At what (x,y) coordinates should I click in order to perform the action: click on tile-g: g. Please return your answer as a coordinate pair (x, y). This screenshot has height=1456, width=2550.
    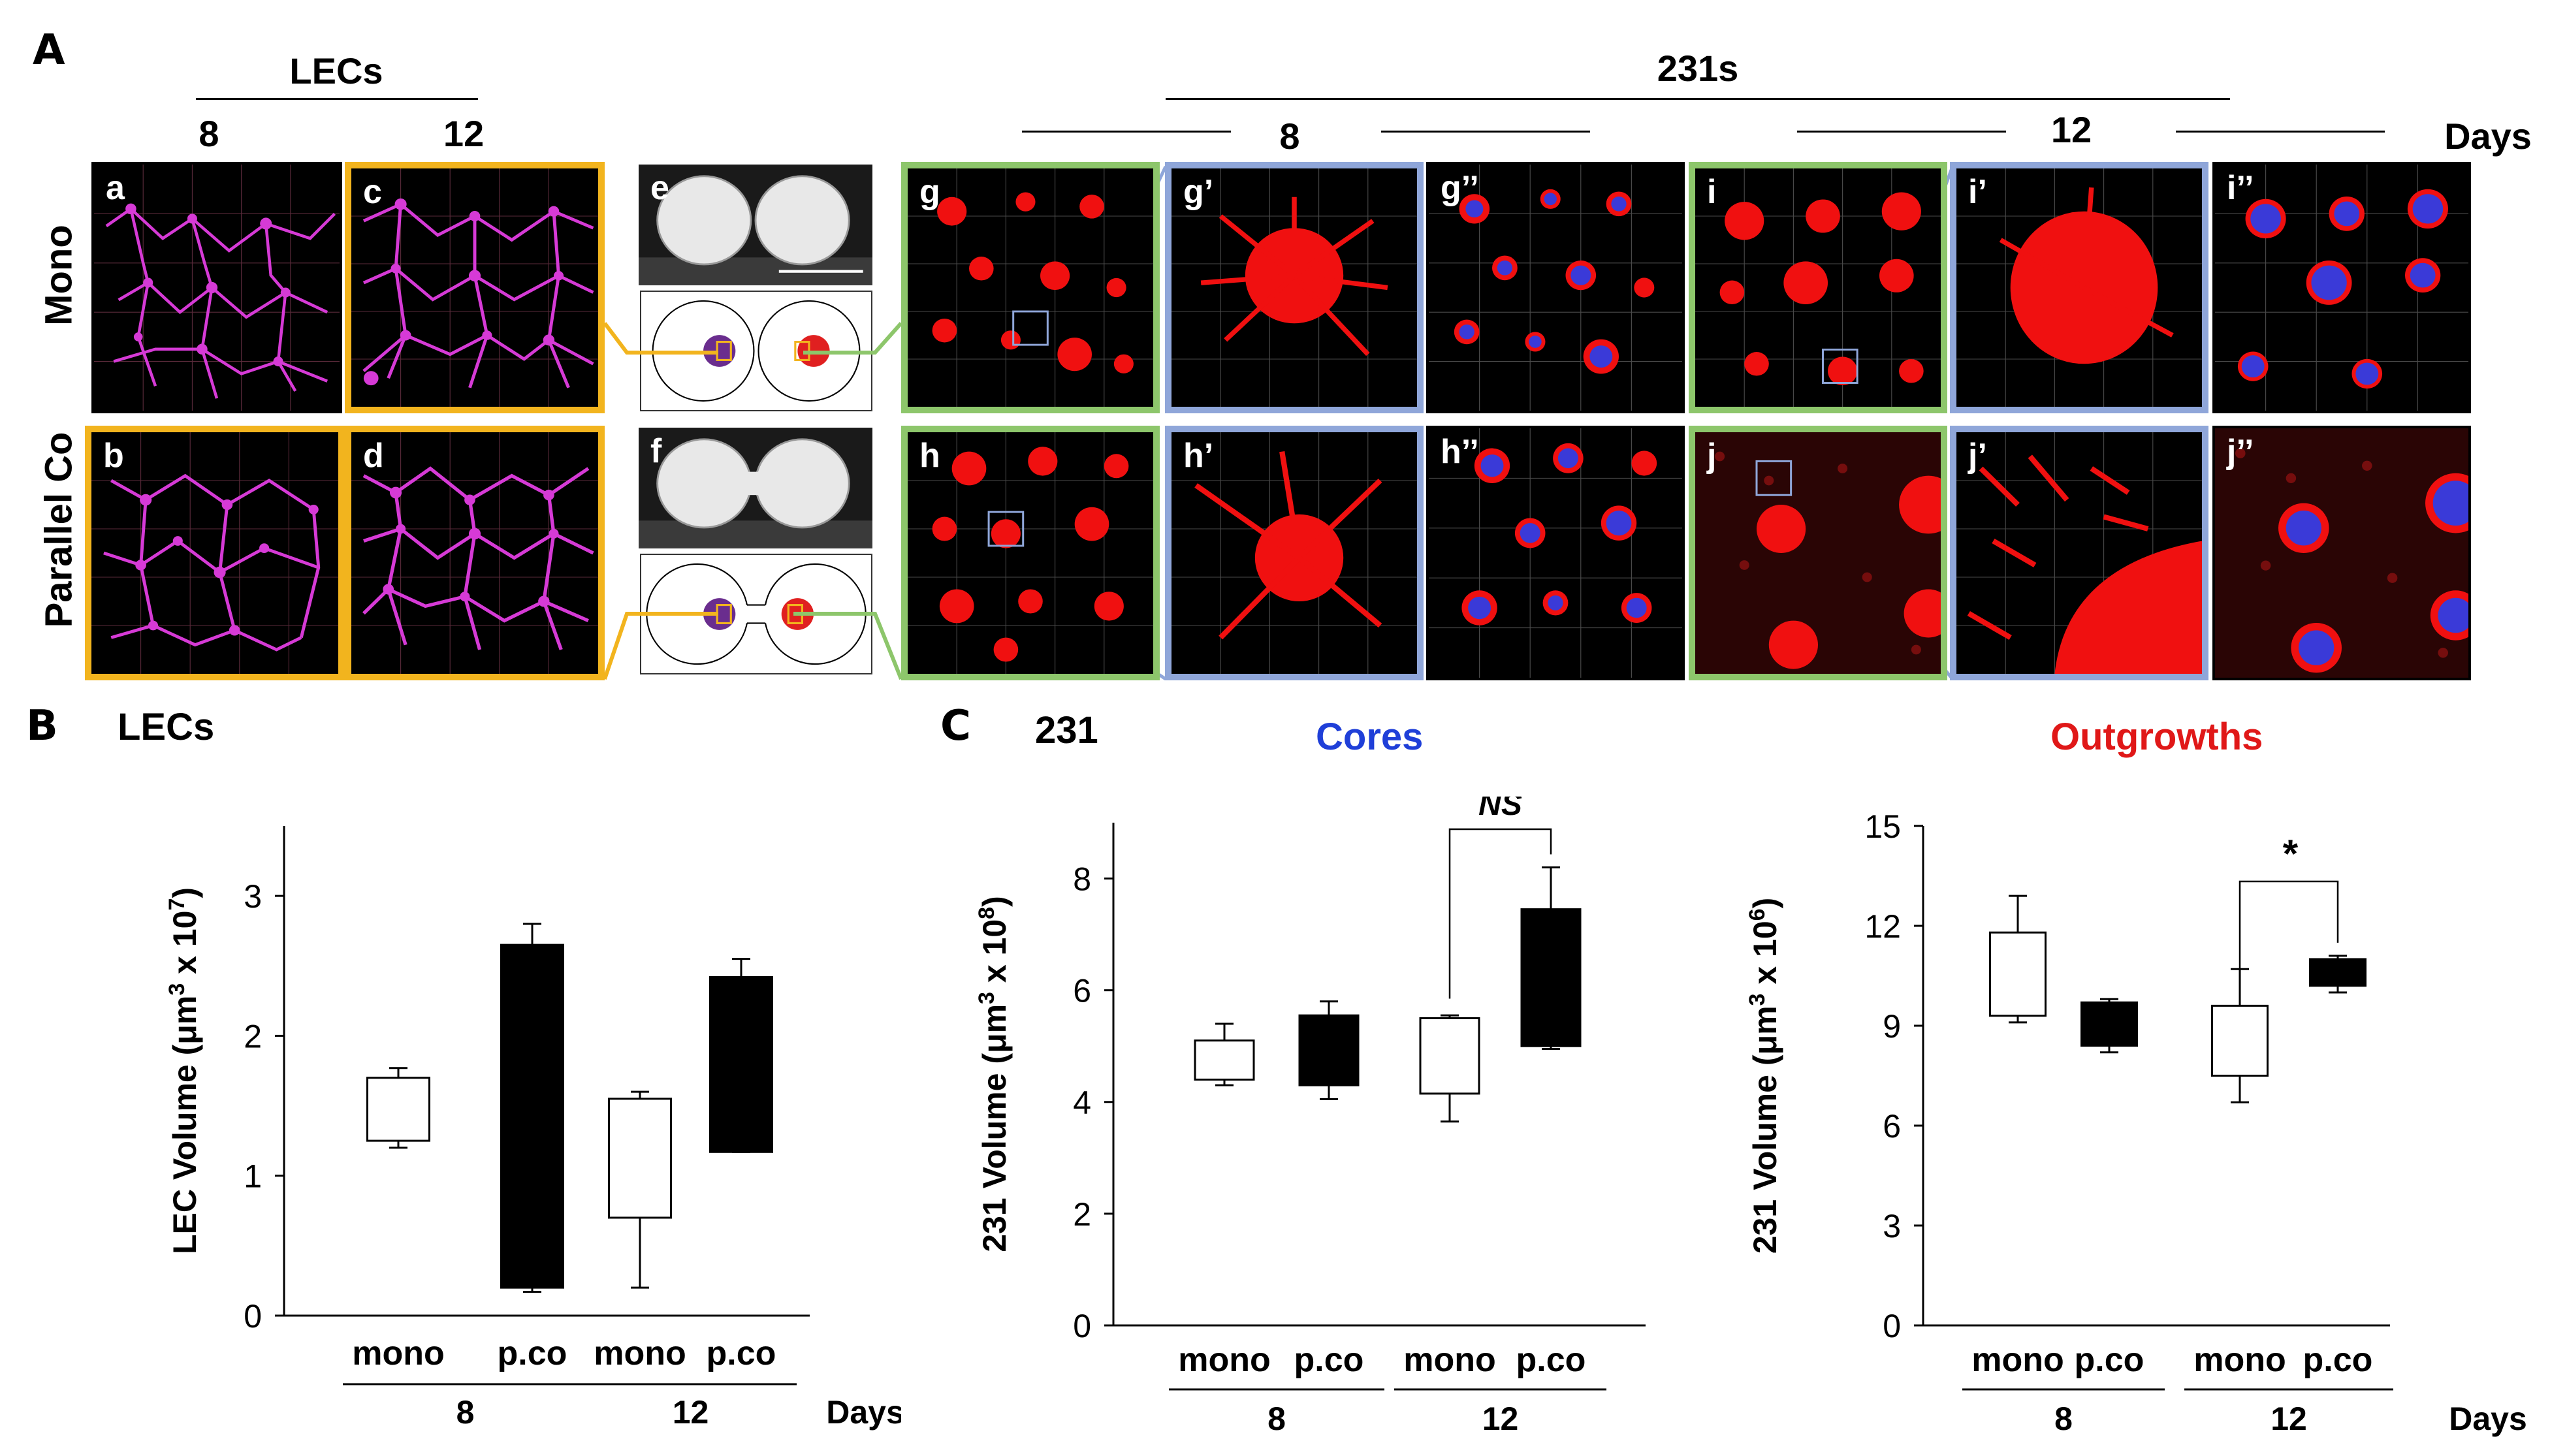
    Looking at the image, I should click on (1031, 288).